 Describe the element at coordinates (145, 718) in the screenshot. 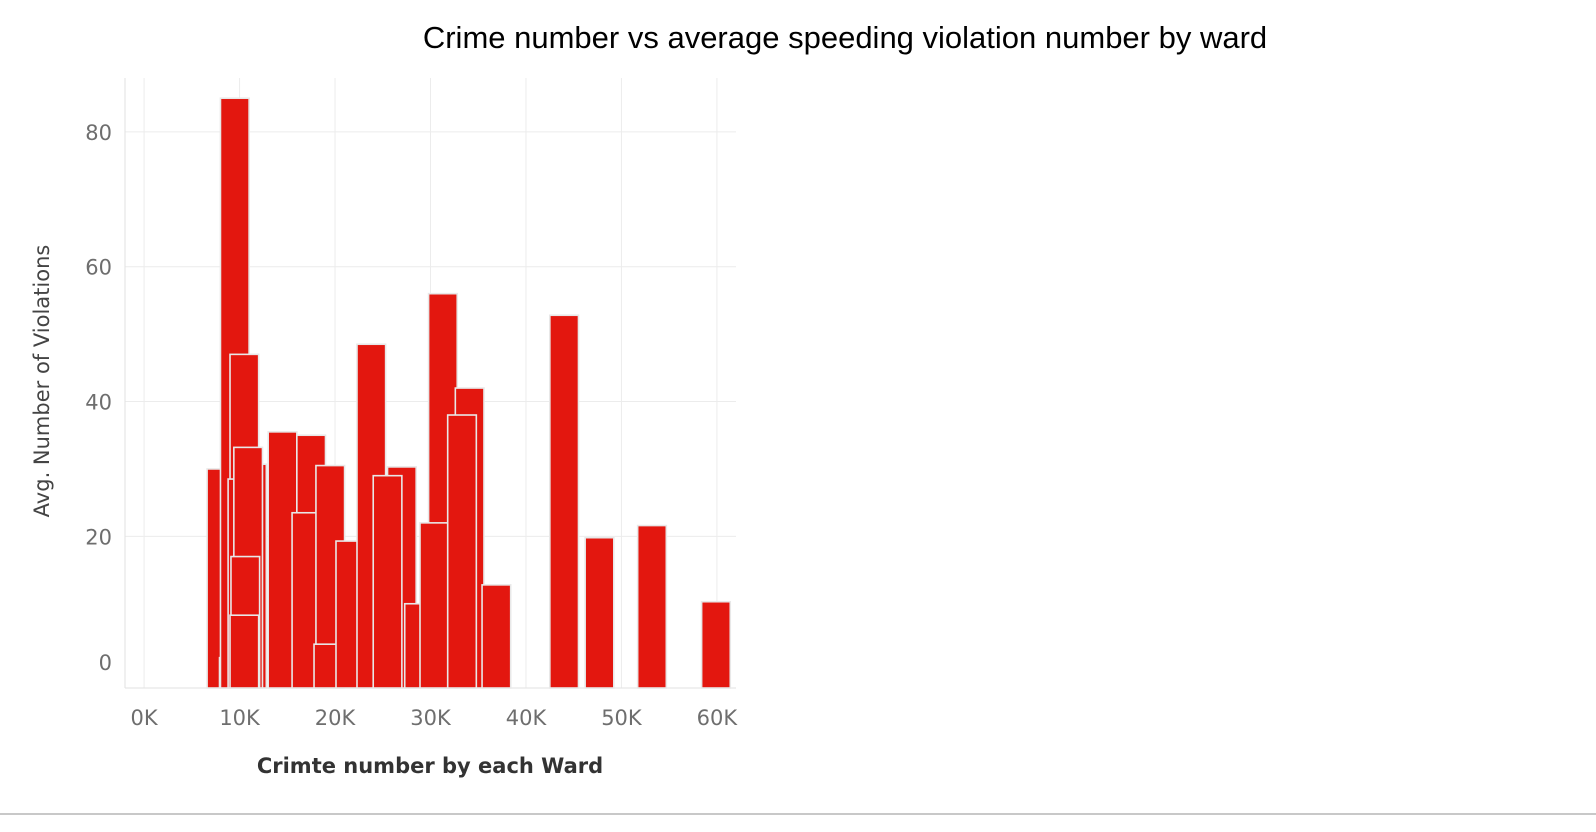

I see `x-tick-label: 0K` at that location.